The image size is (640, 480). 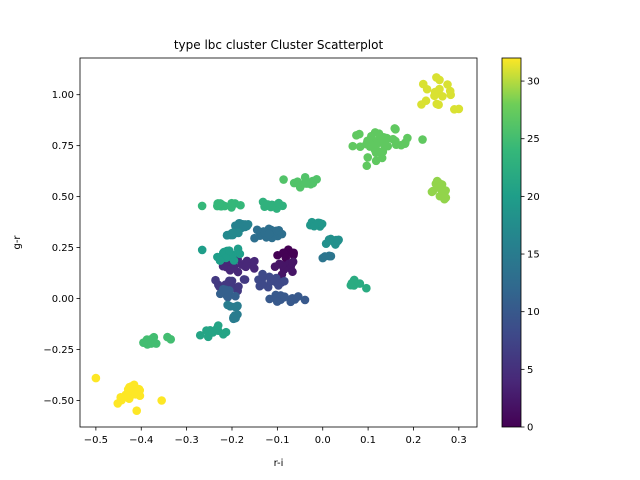 I want to click on y-tick-label: 0.50, so click(x=63, y=197).